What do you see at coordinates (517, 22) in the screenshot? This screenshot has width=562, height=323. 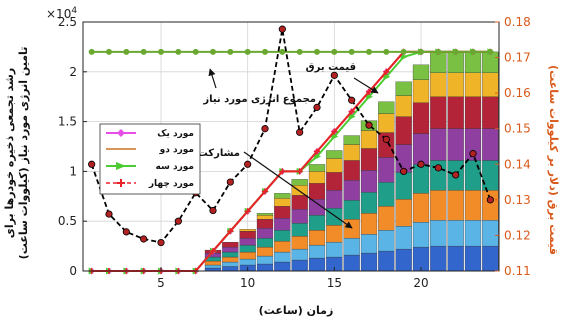 I see `y-right-tick-label: 0.18` at bounding box center [517, 22].